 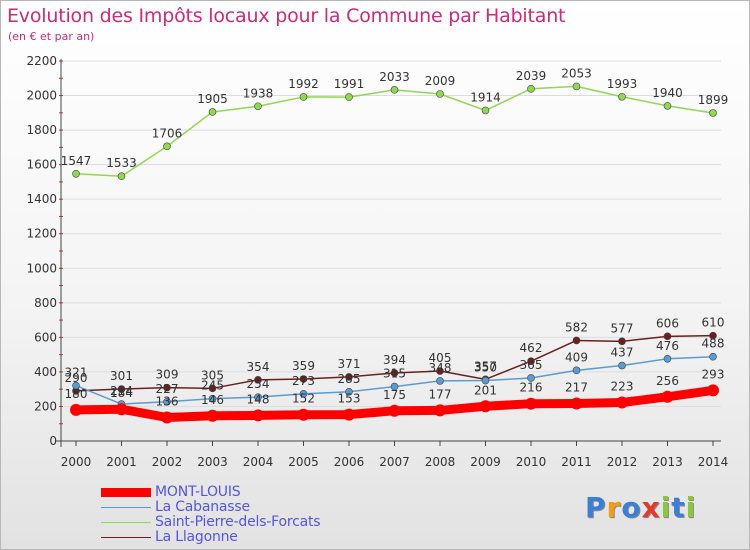 What do you see at coordinates (258, 93) in the screenshot?
I see `data-label-saint-pierre-dels-forcats: 1938` at bounding box center [258, 93].